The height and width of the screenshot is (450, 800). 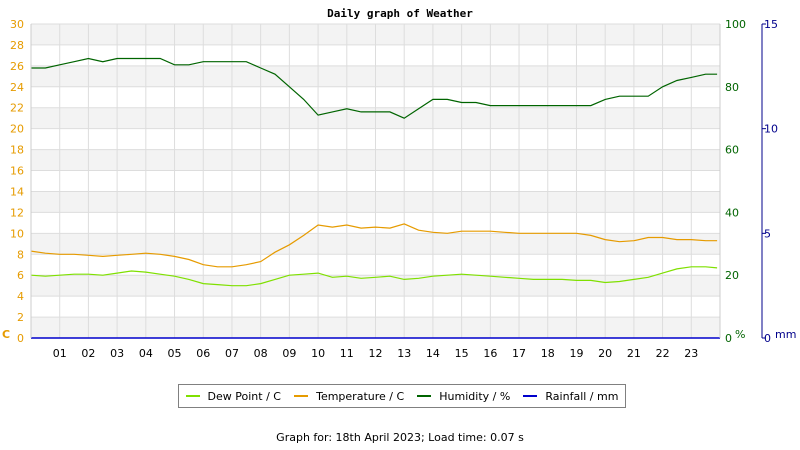 I want to click on y-unit-label-rain: mm, so click(x=785, y=334).